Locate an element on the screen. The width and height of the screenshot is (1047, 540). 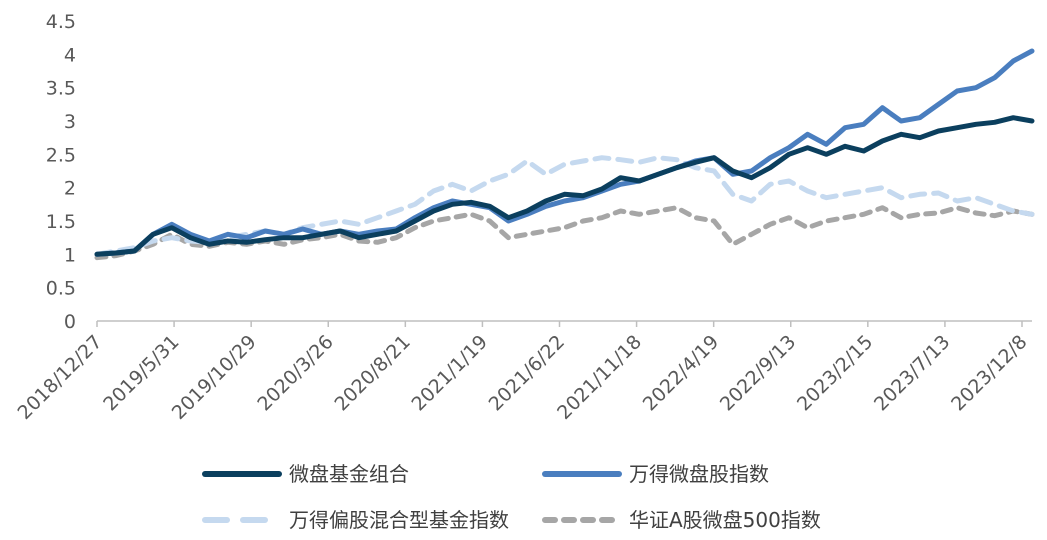
x-tick-label: 2023/7/13 is located at coordinates (912, 373).